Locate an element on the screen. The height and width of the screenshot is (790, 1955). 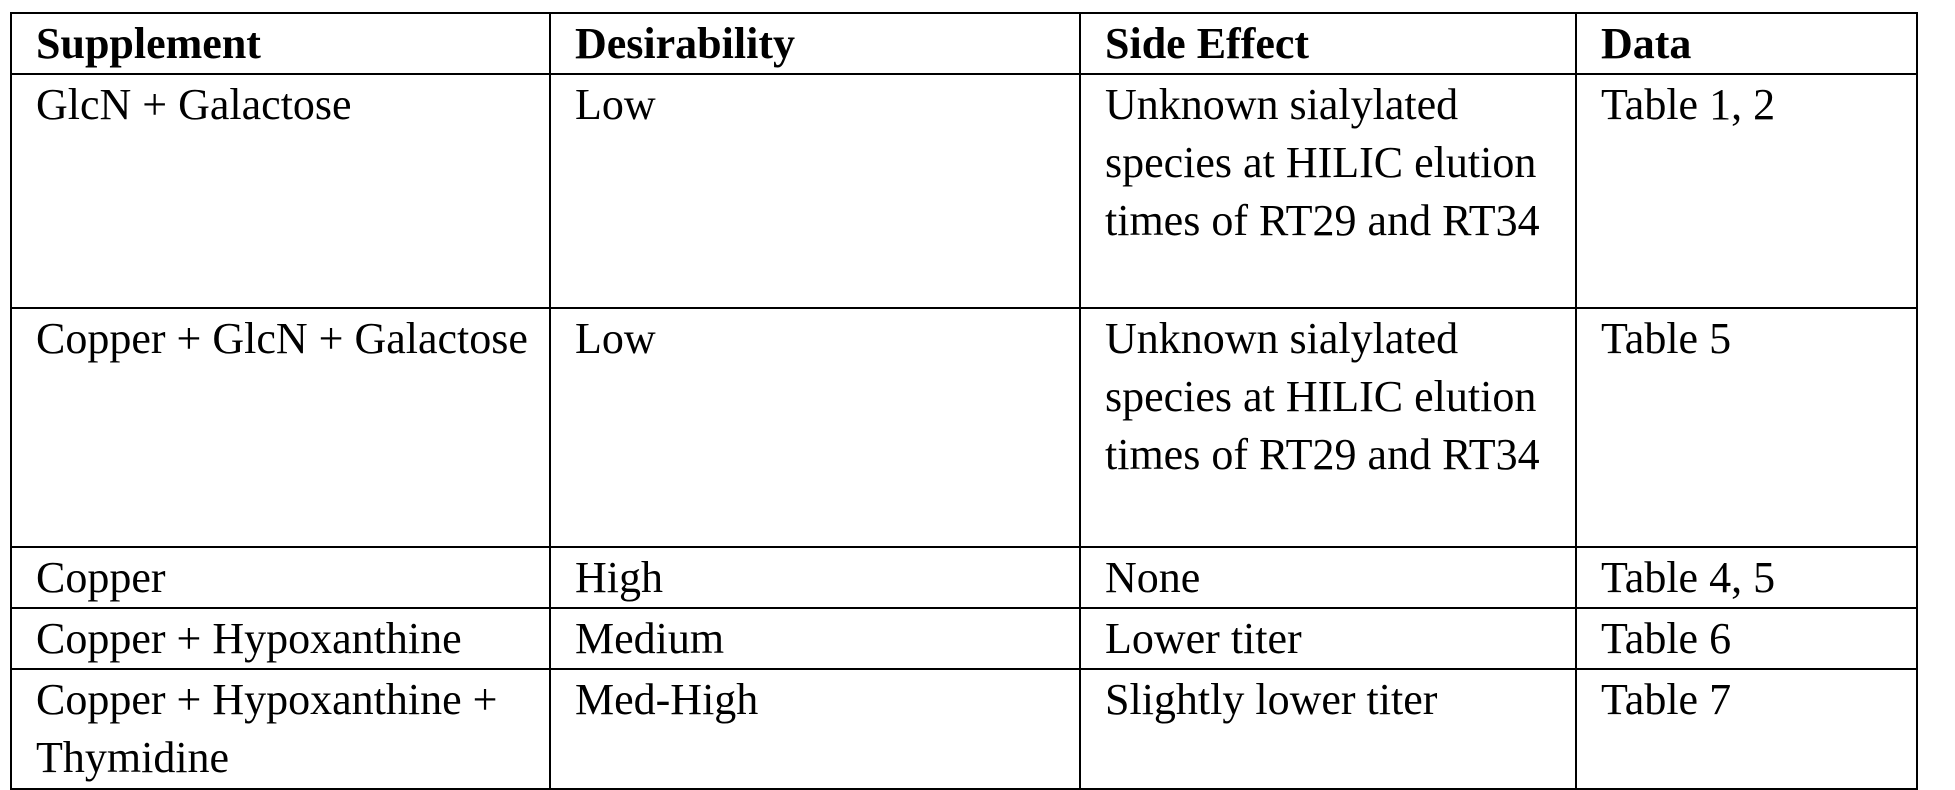
cell-desirability: Med-High is located at coordinates (815, 729).